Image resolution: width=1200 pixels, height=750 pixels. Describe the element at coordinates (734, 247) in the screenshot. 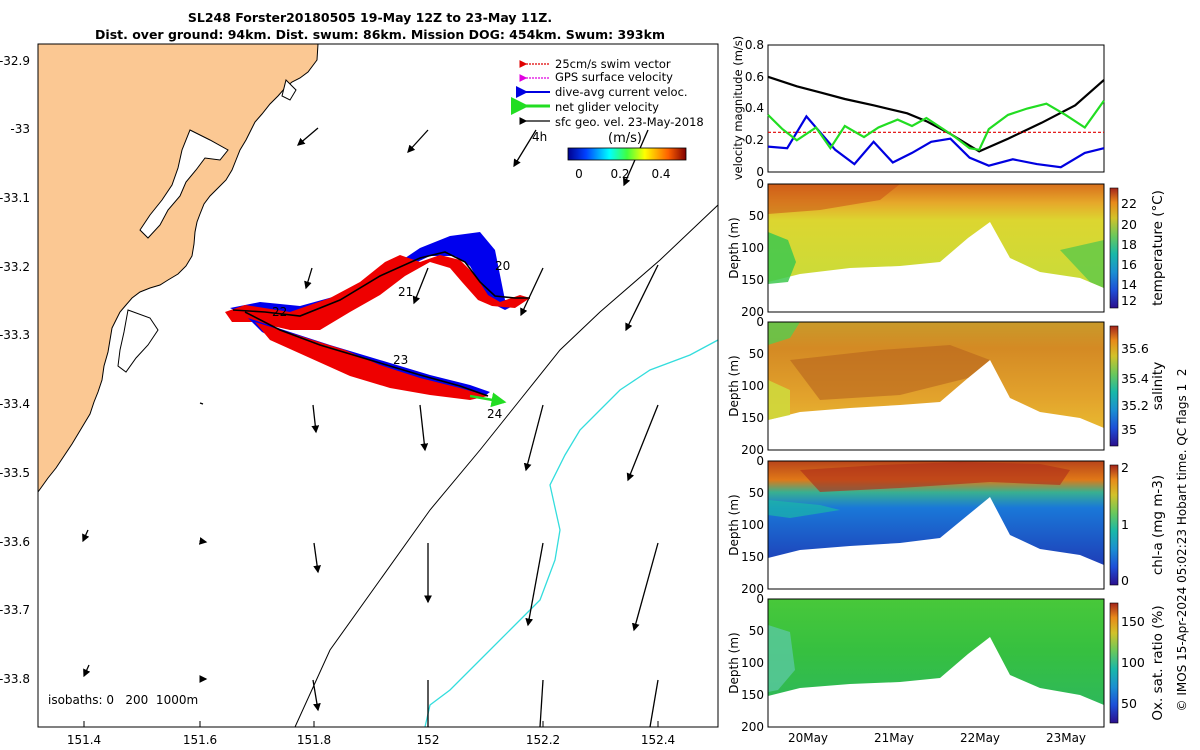

I see `temp-depth-label: Depth (m)` at that location.